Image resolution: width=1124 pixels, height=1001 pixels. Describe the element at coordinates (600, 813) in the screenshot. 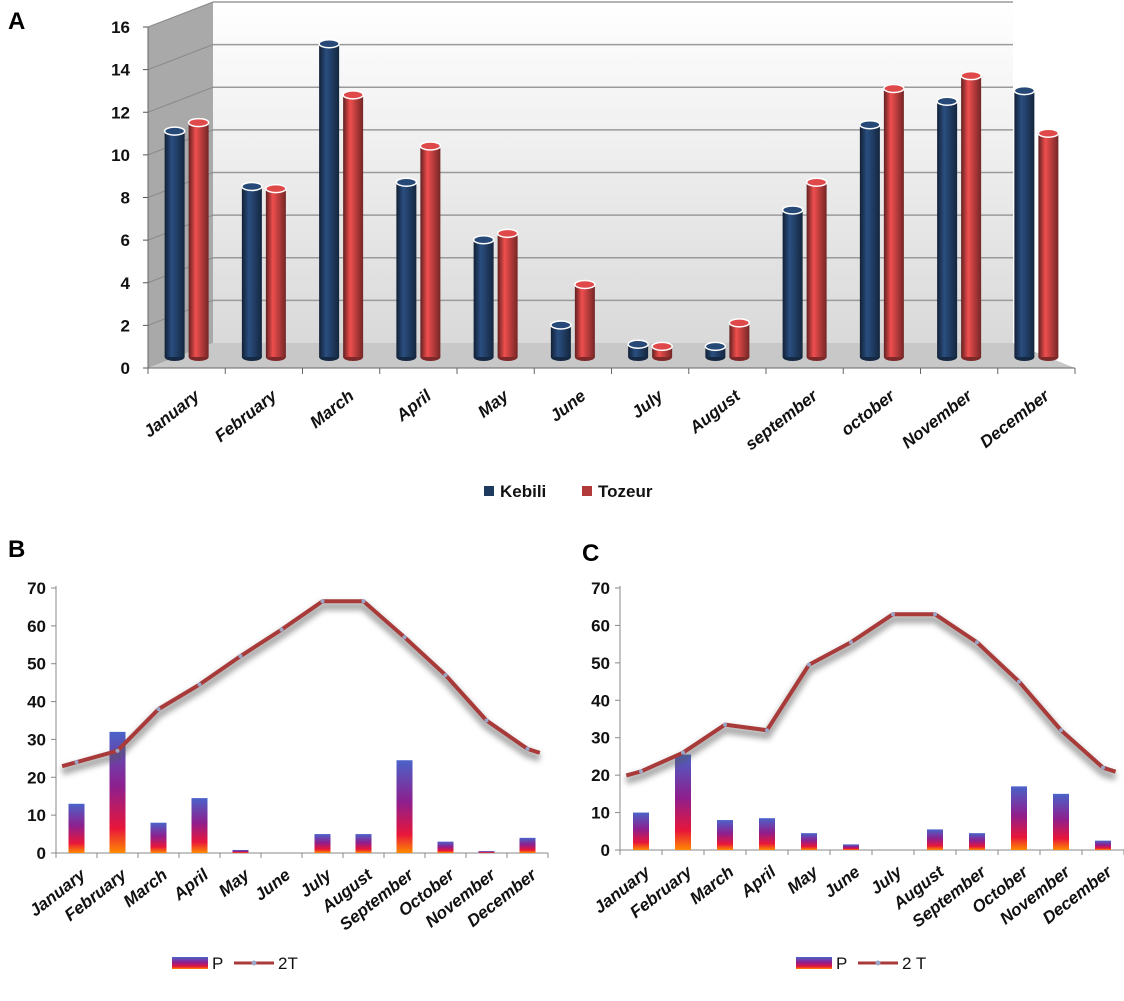

I see `y-tick-label: 10` at that location.